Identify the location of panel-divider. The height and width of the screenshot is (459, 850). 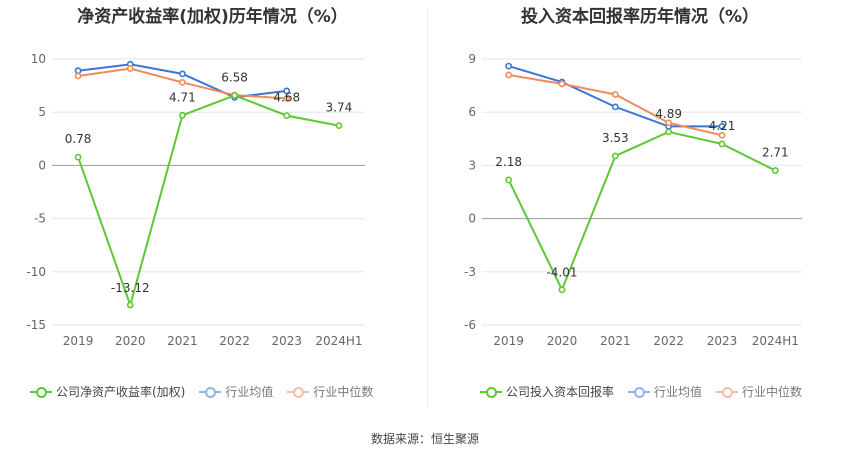
(427, 208).